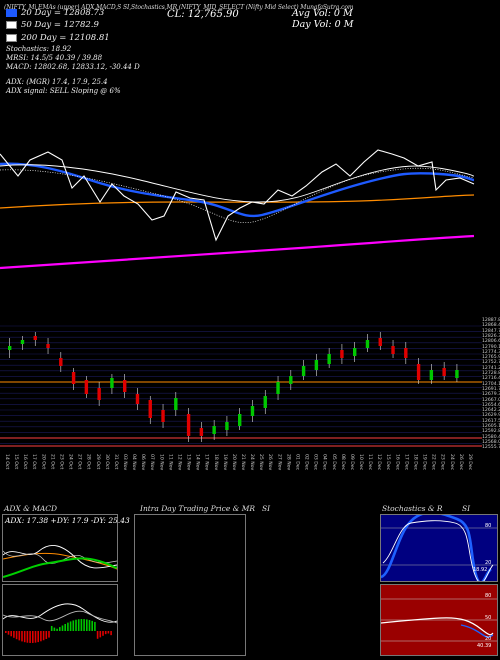 This screenshot has height=660, width=500. What do you see at coordinates (190, 585) in the screenshot?
I see `intraday-panel` at bounding box center [190, 585].